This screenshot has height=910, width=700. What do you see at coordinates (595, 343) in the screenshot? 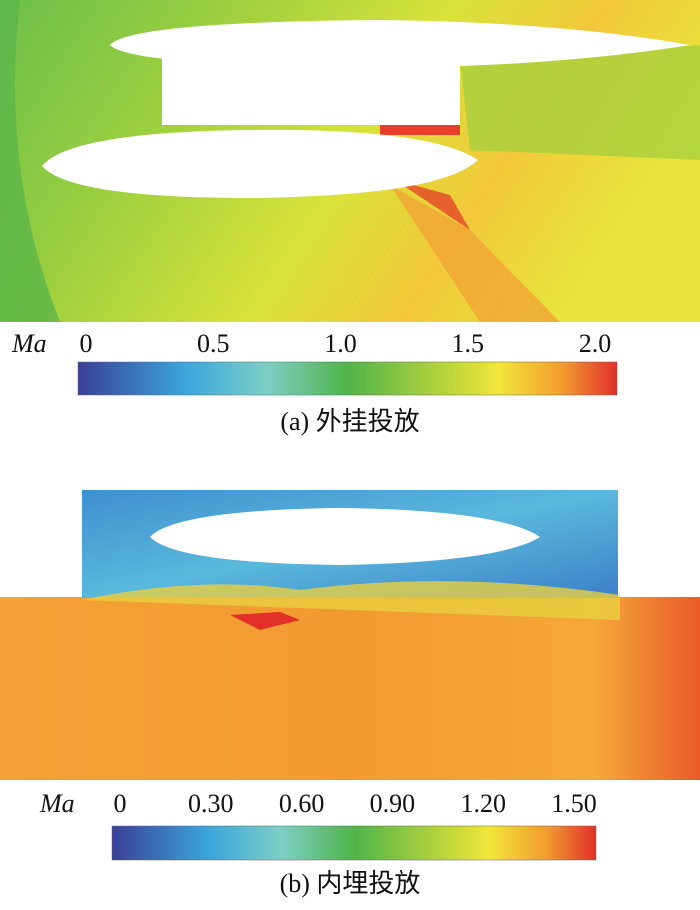
I see `colorbar-tick-label: 2.0` at bounding box center [595, 343].